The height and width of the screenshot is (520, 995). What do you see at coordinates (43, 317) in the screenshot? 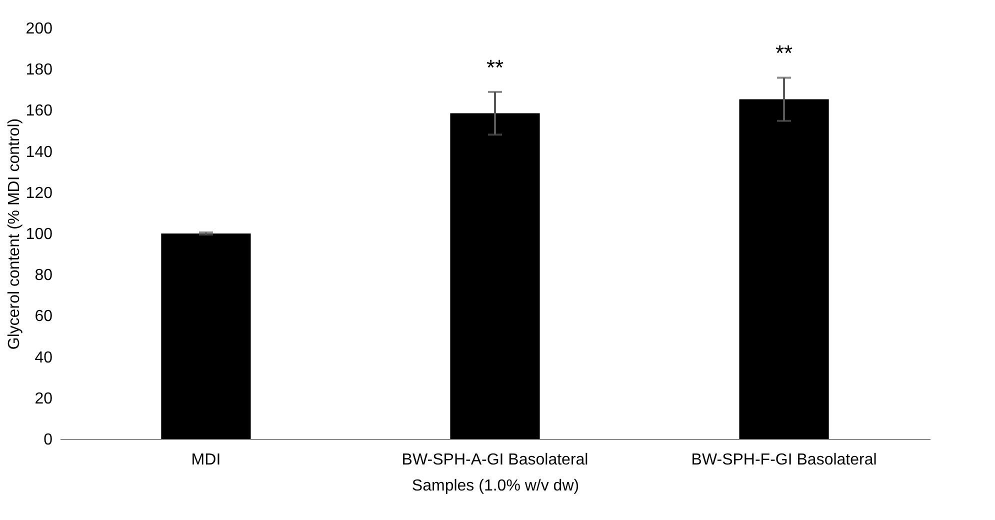
I see `y-tick-label: 60` at bounding box center [43, 317].